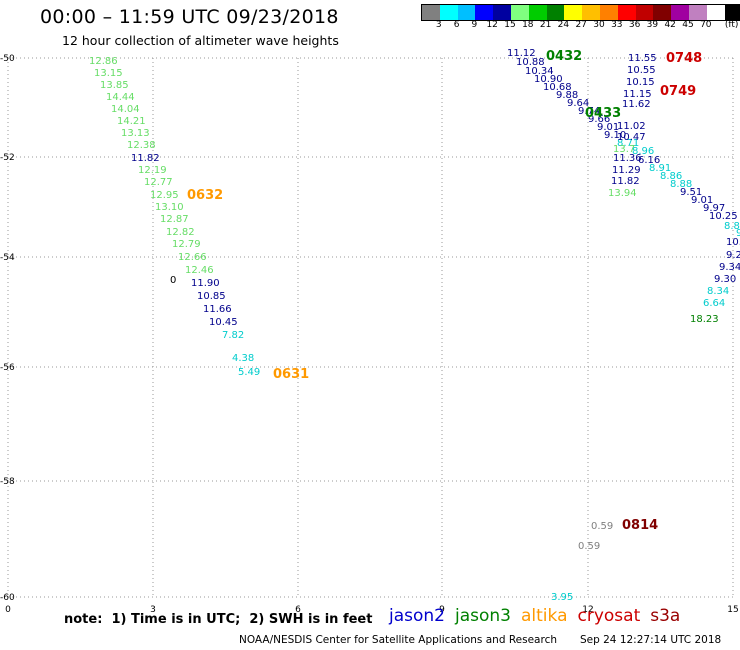  What do you see at coordinates (578, 103) in the screenshot?
I see `wave-height-label: 9.64` at bounding box center [578, 103].